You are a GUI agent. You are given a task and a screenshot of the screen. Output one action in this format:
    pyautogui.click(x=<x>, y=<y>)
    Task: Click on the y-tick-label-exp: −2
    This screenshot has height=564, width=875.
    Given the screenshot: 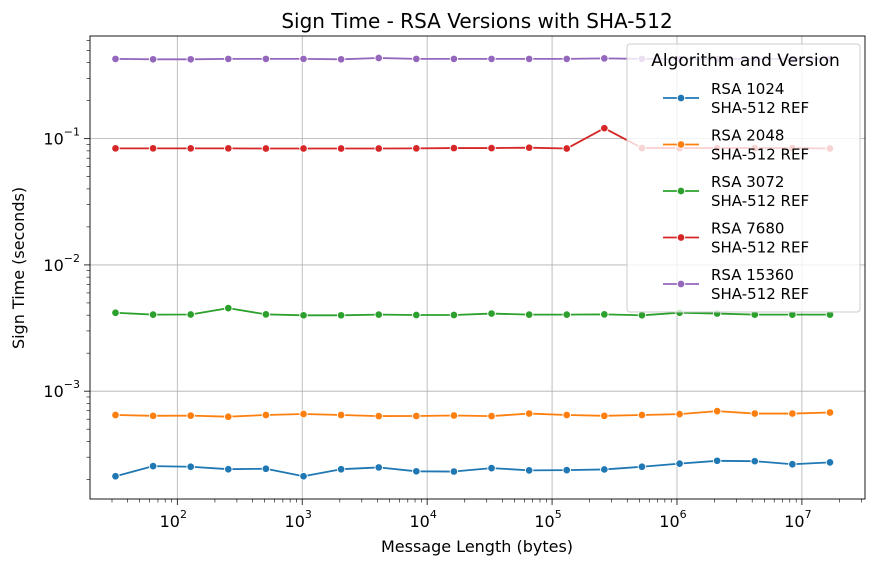 What is the action you would take?
    pyautogui.click(x=72, y=258)
    